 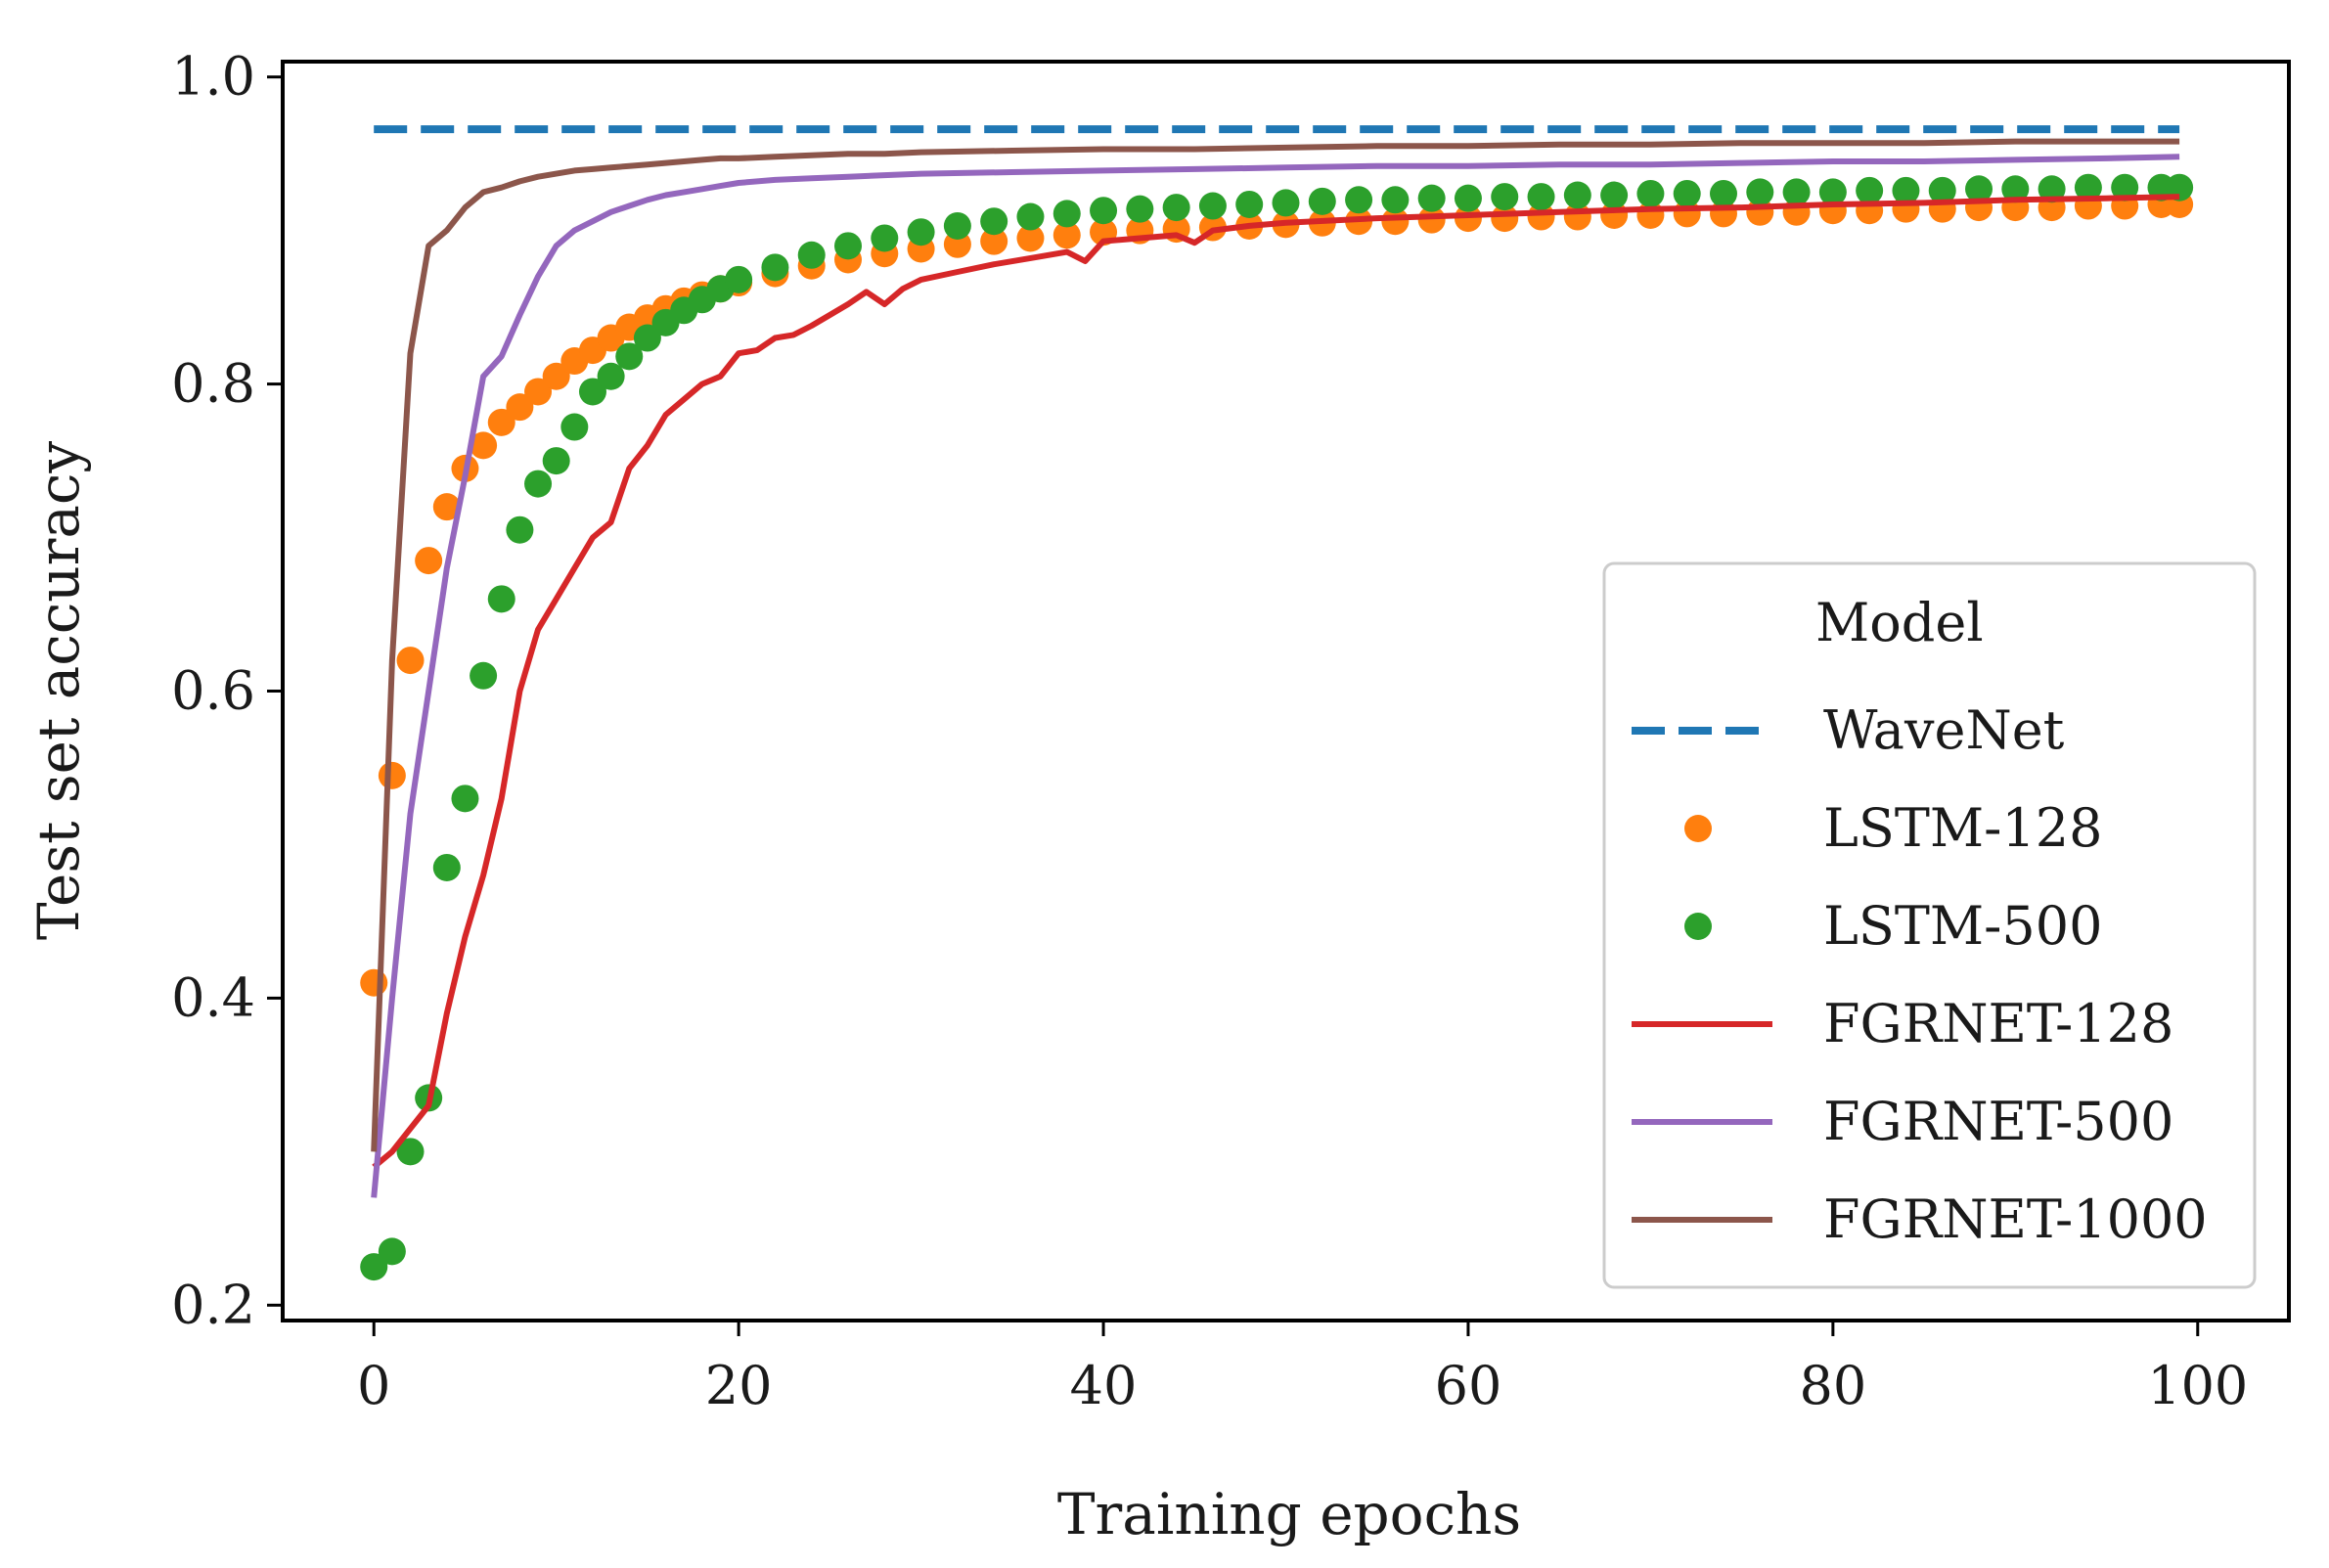 What do you see at coordinates (1962, 828) in the screenshot?
I see `legend-label: LSTM-128` at bounding box center [1962, 828].